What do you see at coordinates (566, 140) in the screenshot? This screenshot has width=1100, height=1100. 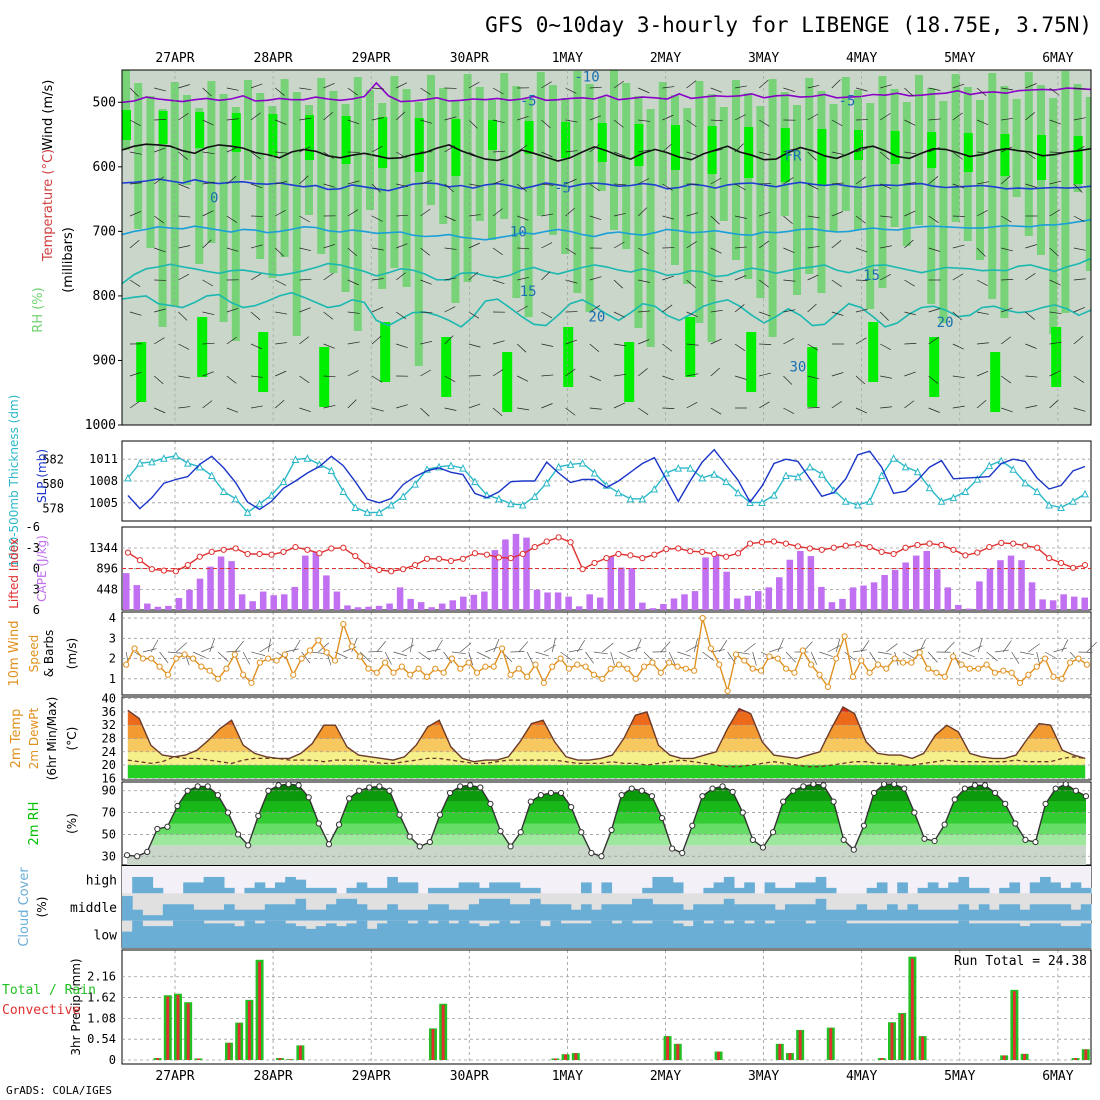 I see `rh-bright-cell` at bounding box center [566, 140].